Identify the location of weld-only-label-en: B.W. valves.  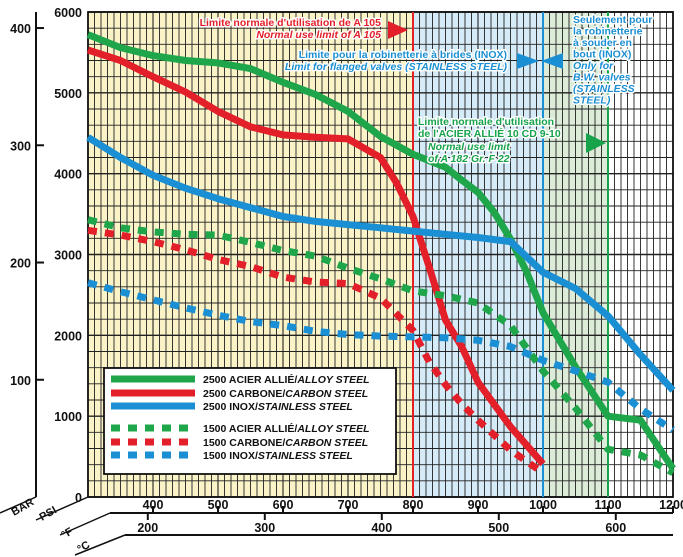
(602, 78).